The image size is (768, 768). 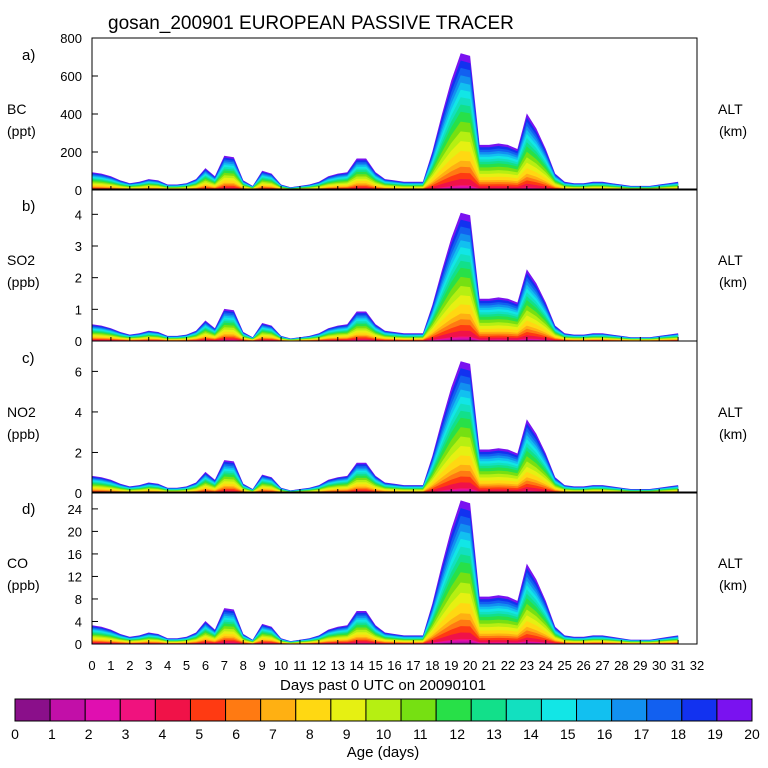 What do you see at coordinates (281, 665) in the screenshot?
I see `x-tick-label: 10` at bounding box center [281, 665].